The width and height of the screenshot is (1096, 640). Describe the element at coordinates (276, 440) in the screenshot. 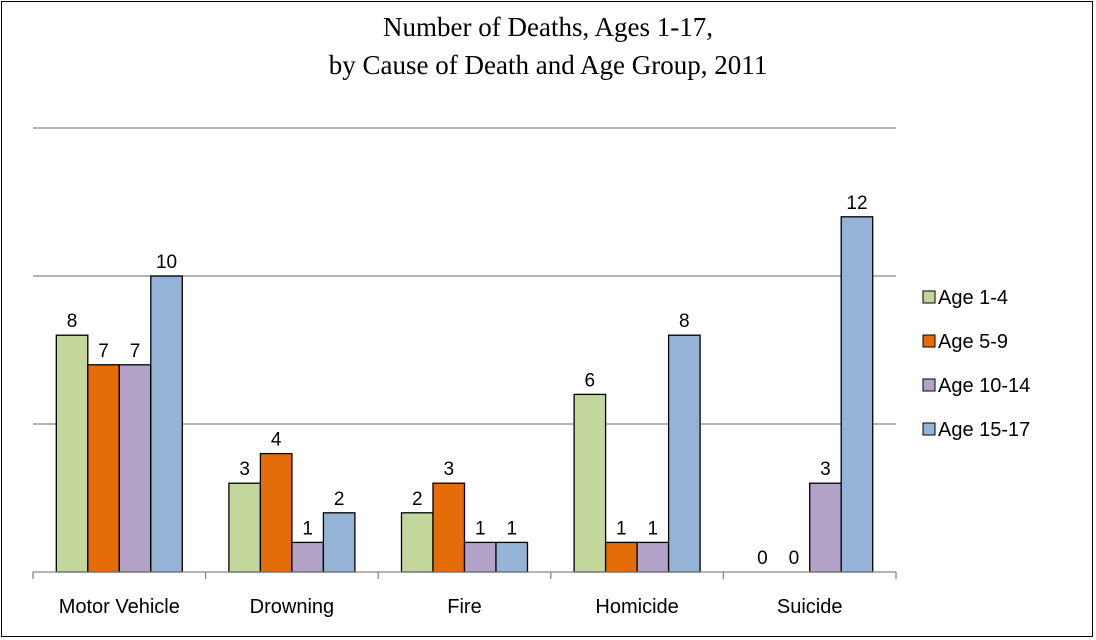

I see `data-label: 4` at that location.